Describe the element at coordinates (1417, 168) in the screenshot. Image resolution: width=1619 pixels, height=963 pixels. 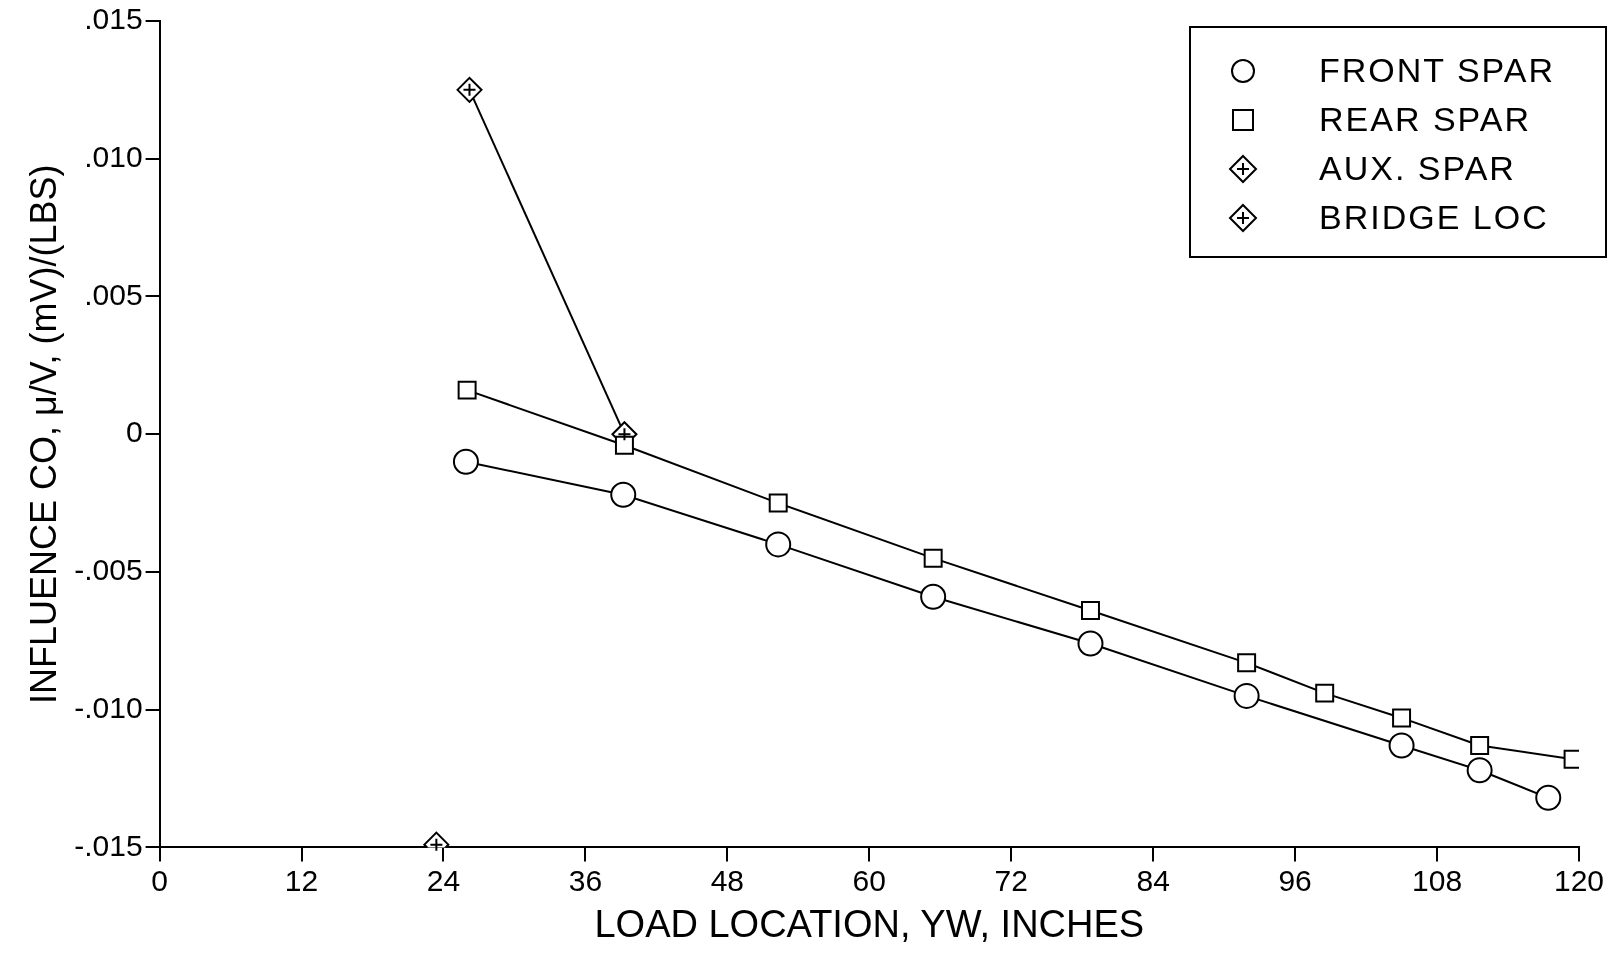
I see `legend-label: AUX. SPAR` at that location.